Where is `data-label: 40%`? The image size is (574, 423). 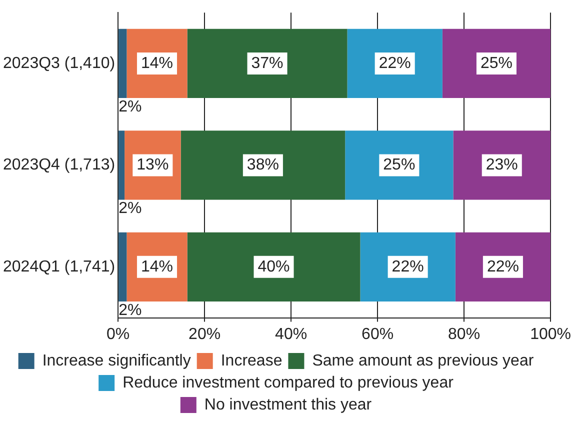 data-label: 40% is located at coordinates (274, 267).